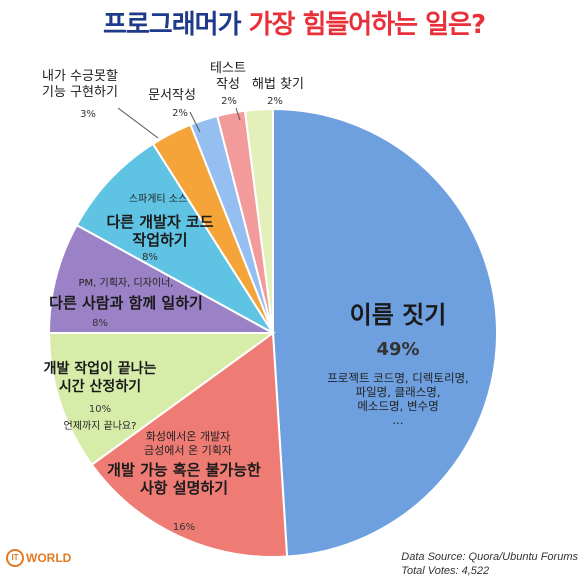  I want to click on slice-value-work_with_others: 8%, so click(100, 323).